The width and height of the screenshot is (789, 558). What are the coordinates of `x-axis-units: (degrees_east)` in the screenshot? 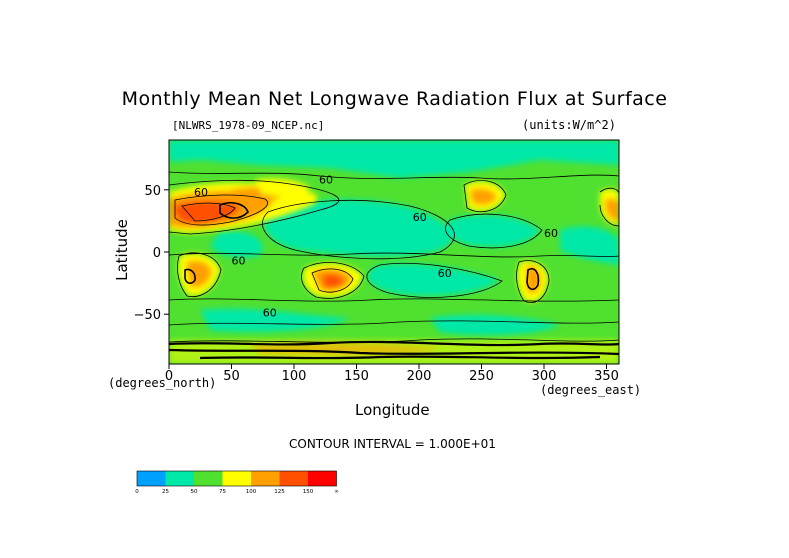 It's located at (591, 390).